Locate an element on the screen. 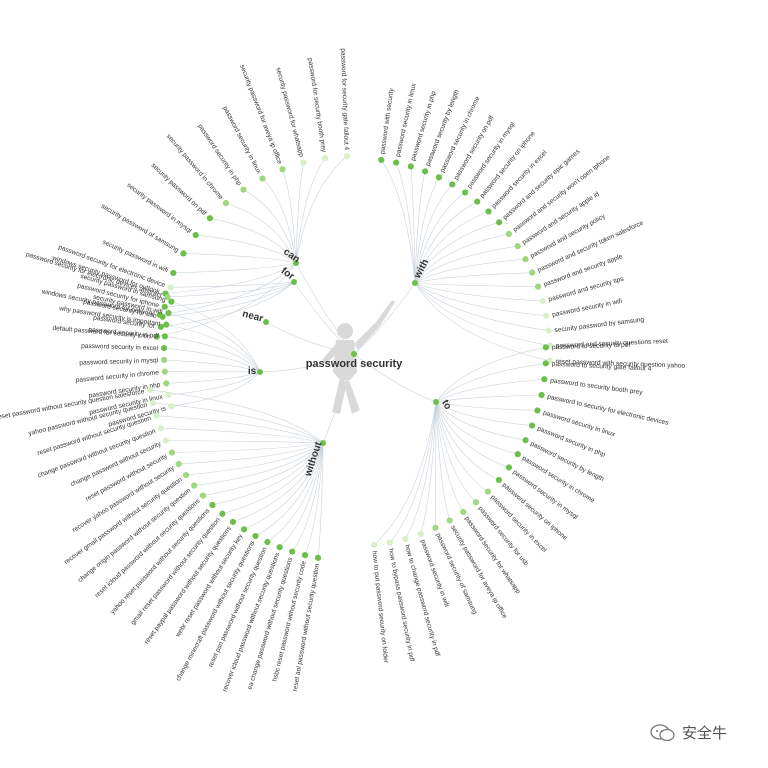  hub-dot-with is located at coordinates (415, 283).